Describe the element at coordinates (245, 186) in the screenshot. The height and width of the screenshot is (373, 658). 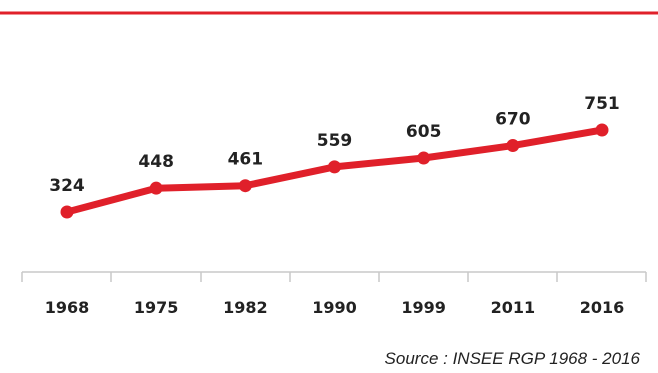
I see `data-point-1982` at that location.